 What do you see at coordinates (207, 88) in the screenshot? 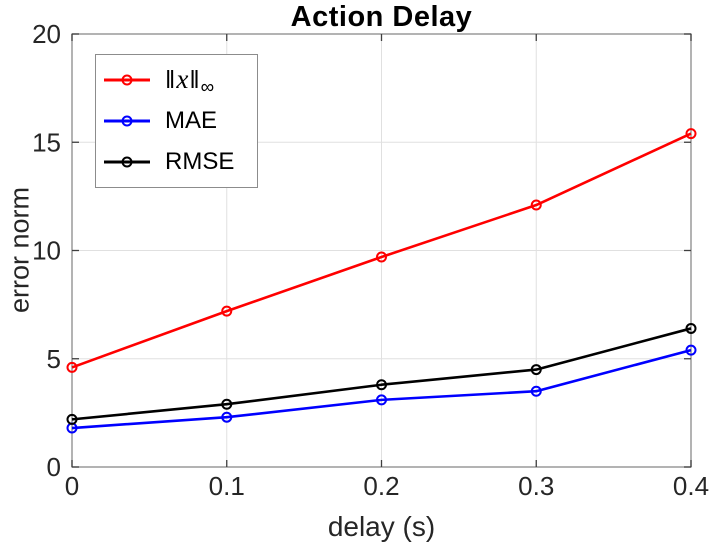
I see `math-subscript-infinity: ∞` at bounding box center [207, 88].